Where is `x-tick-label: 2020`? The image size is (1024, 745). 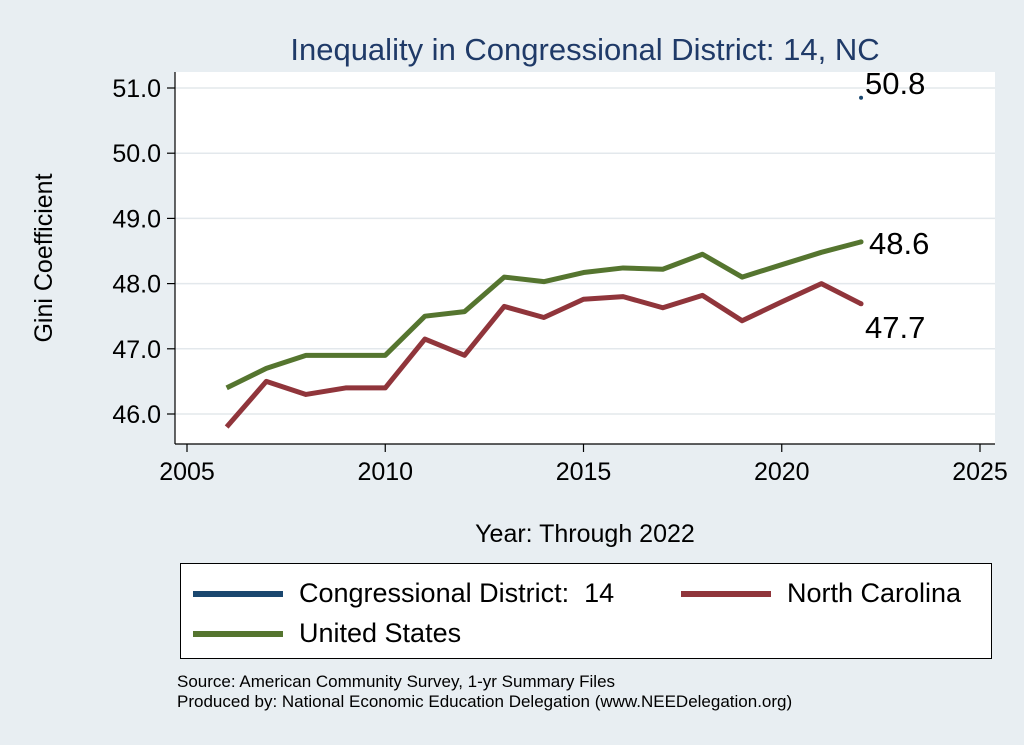
x-tick-label: 2020 is located at coordinates (782, 472).